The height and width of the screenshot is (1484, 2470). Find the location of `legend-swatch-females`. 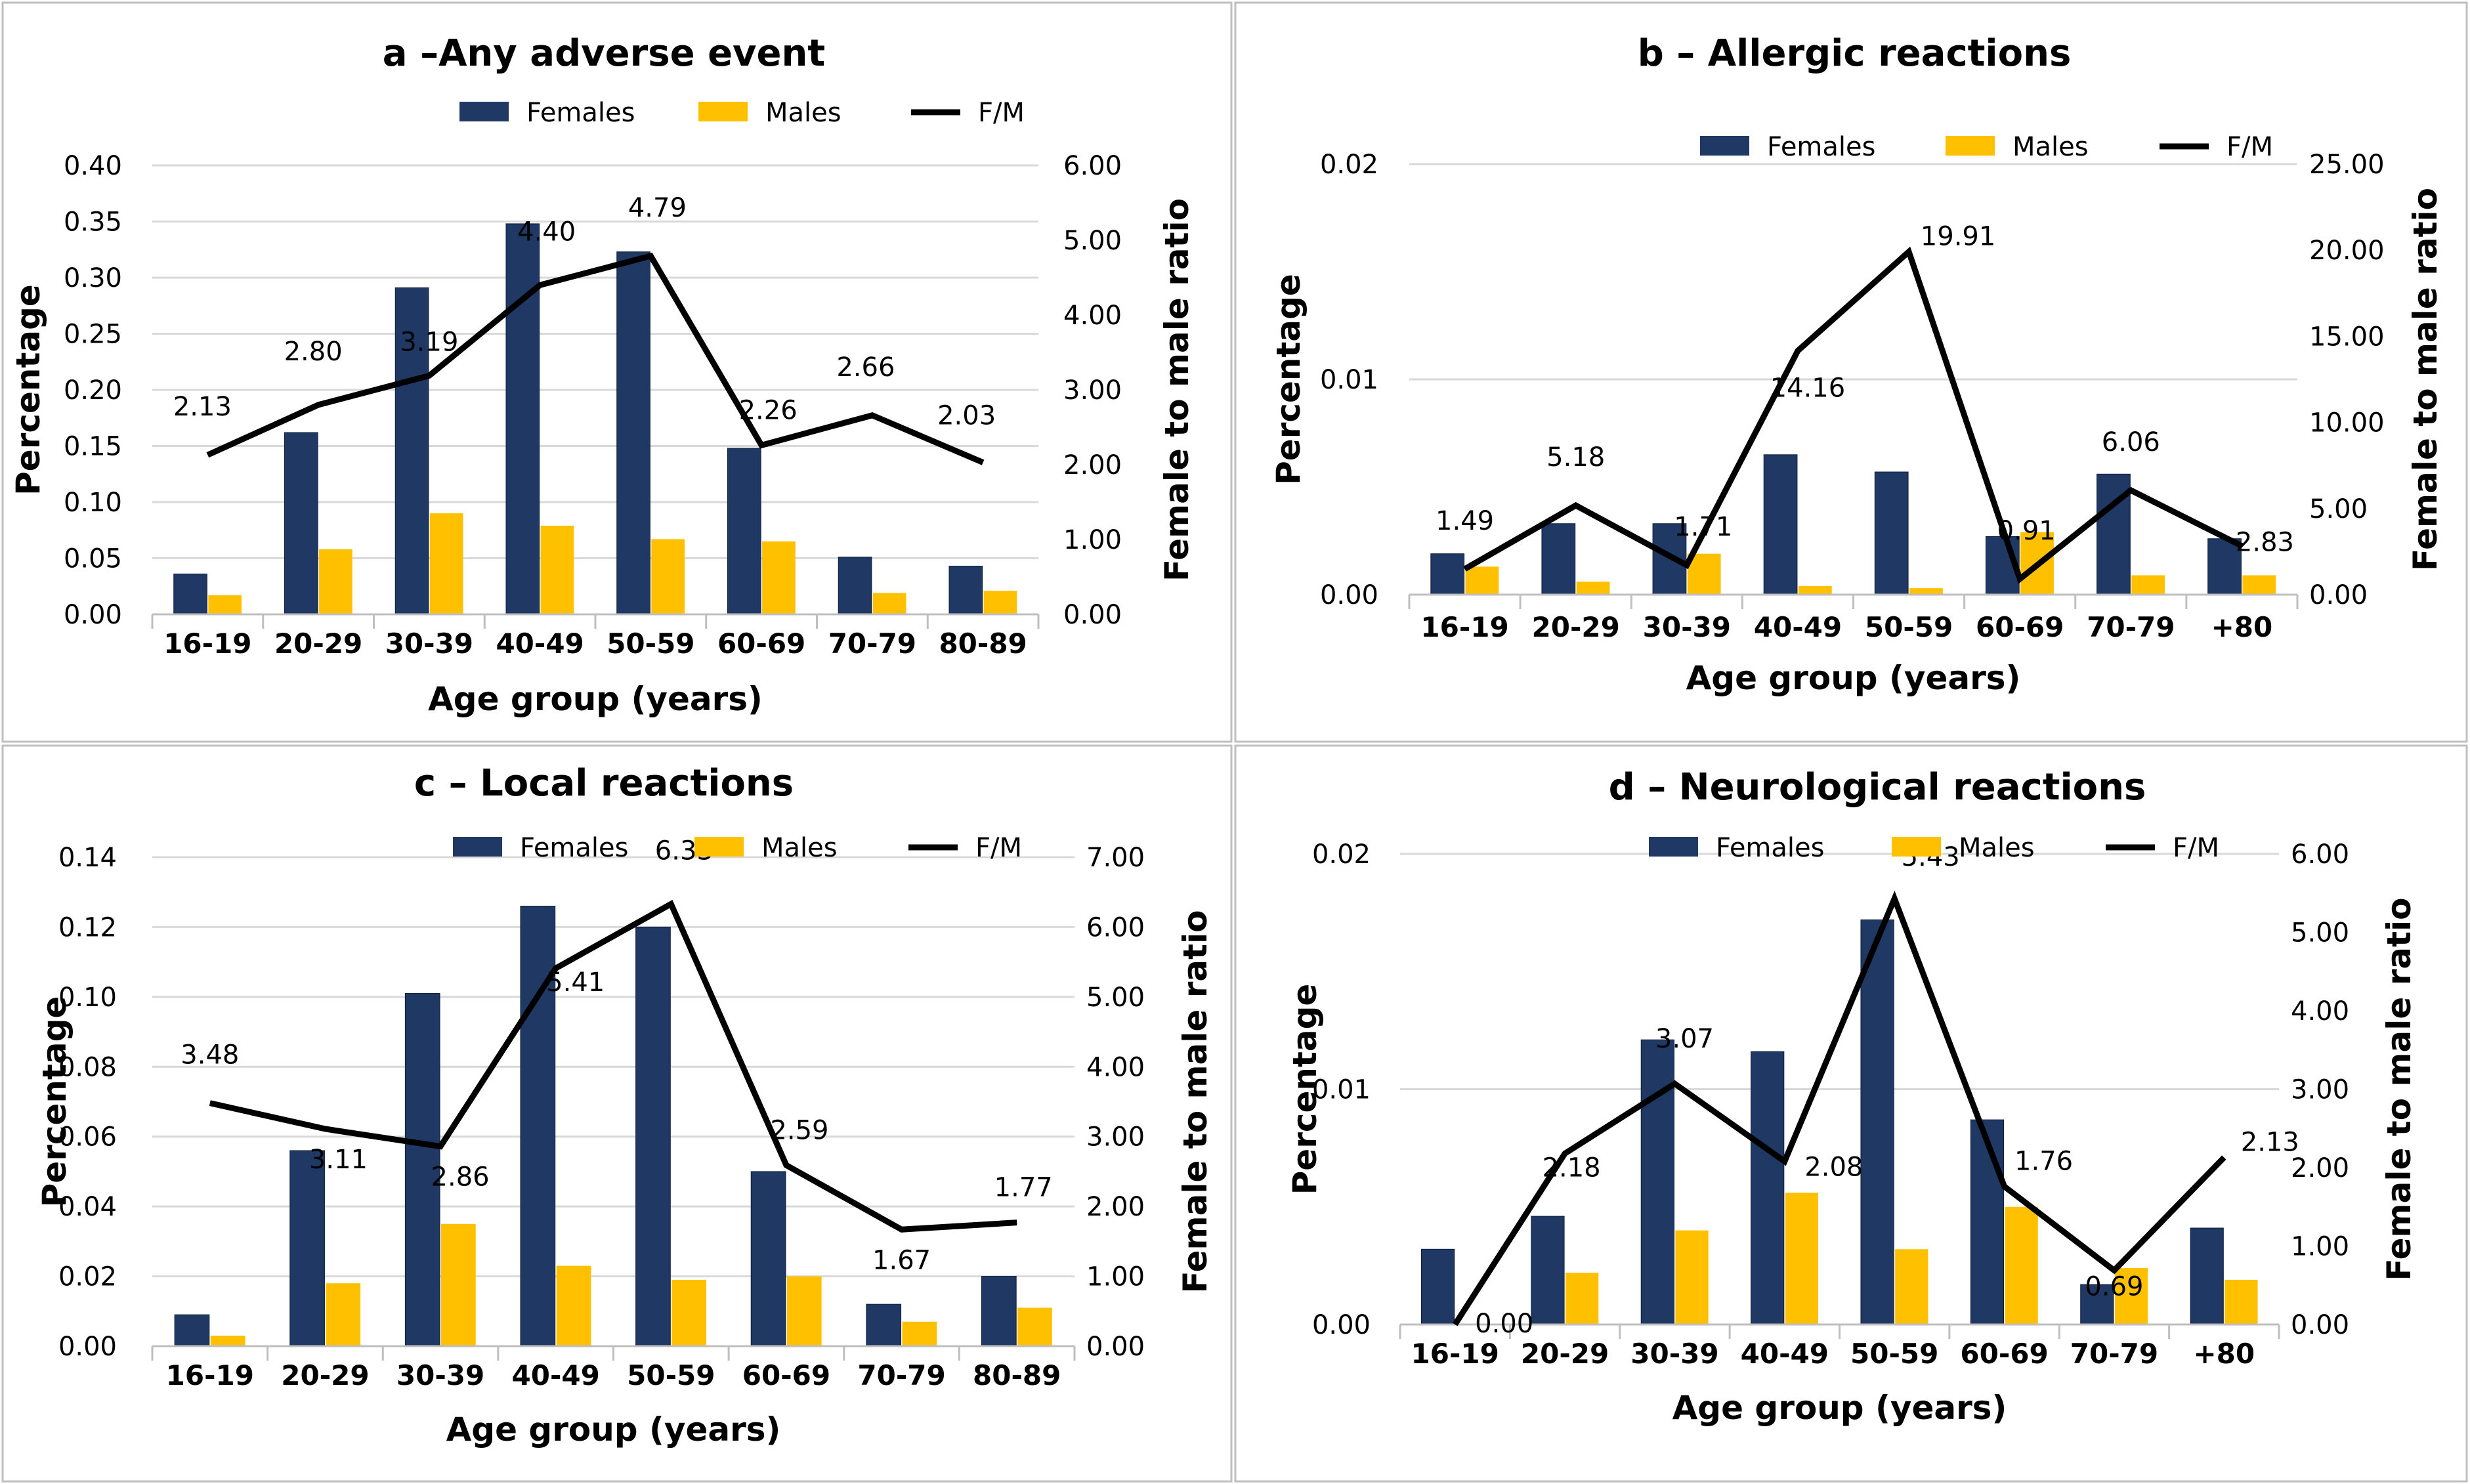

legend-swatch-females is located at coordinates (1725, 146).